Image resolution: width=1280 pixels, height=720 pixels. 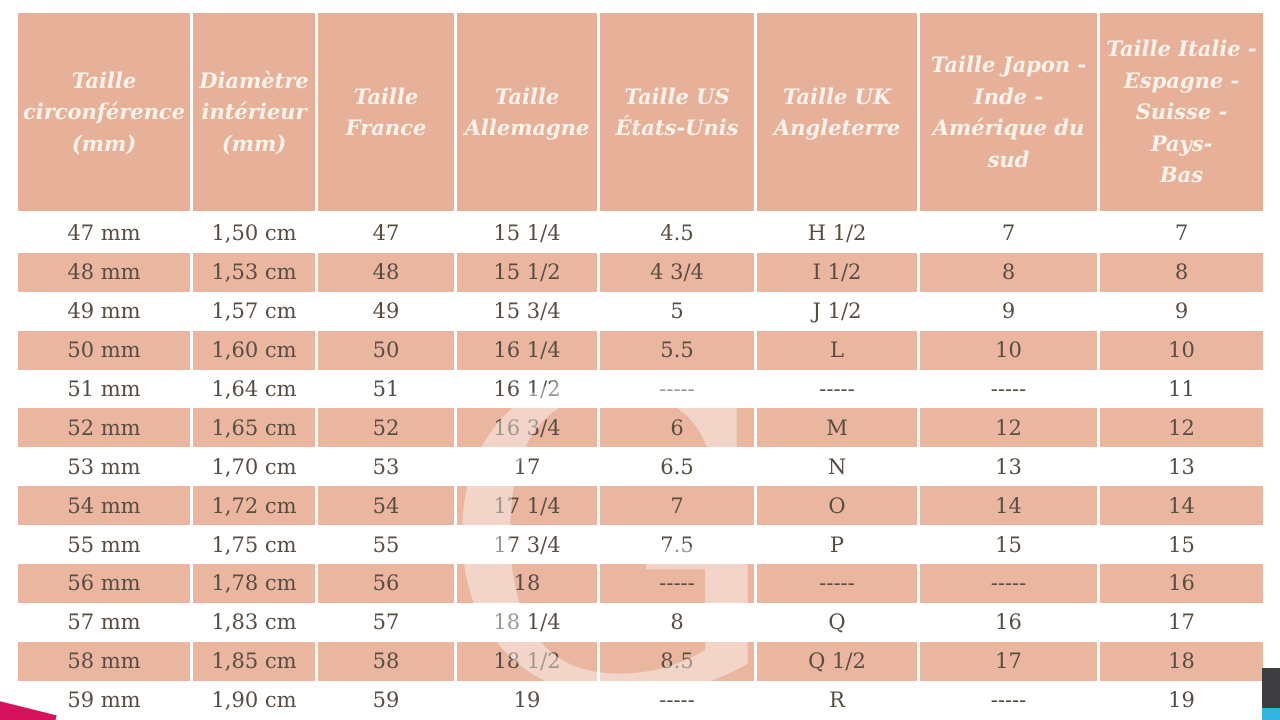 What do you see at coordinates (527, 583) in the screenshot?
I see `table-cell: 18` at bounding box center [527, 583].